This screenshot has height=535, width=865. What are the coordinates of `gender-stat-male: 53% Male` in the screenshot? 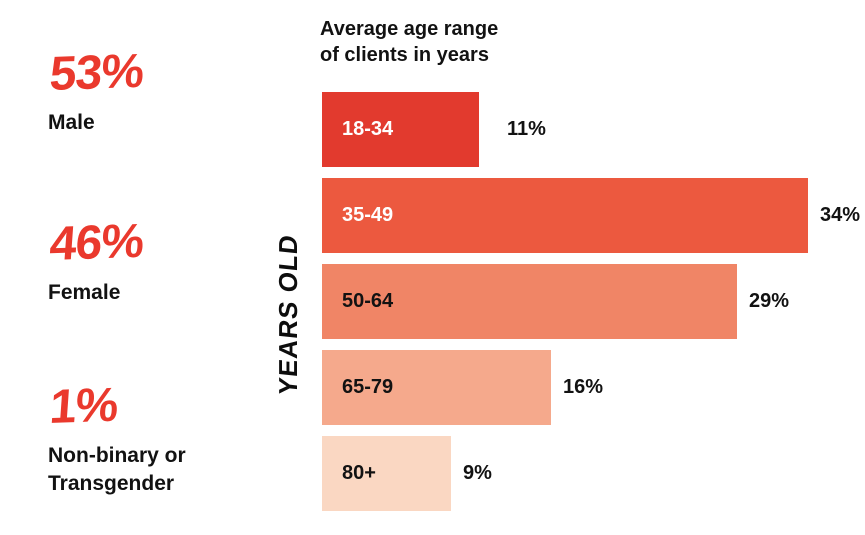 It's located at (96, 91).